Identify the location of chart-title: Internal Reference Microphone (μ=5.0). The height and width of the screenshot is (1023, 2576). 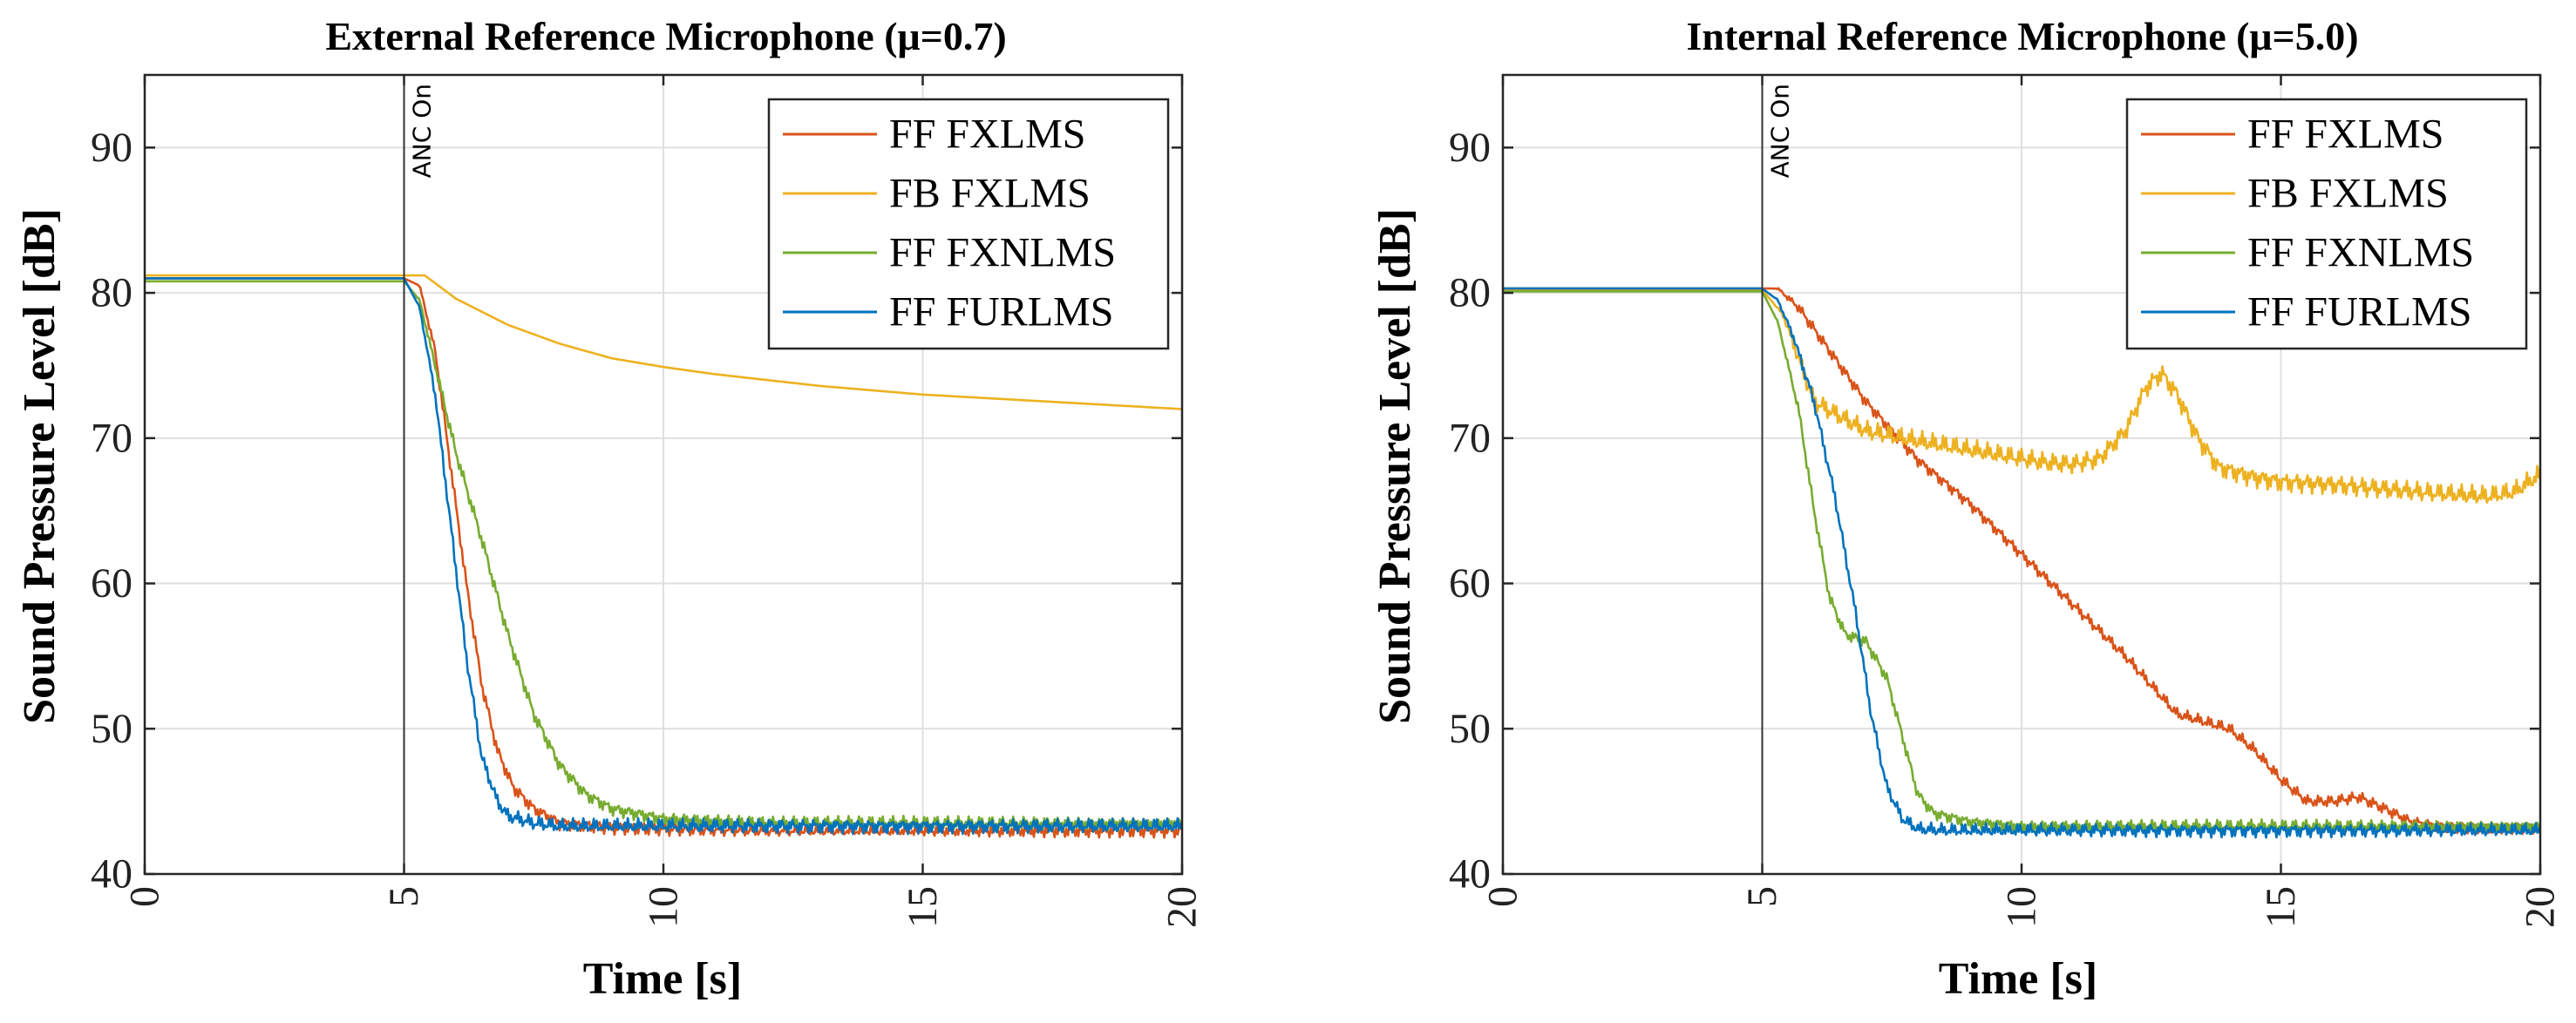
(2022, 36).